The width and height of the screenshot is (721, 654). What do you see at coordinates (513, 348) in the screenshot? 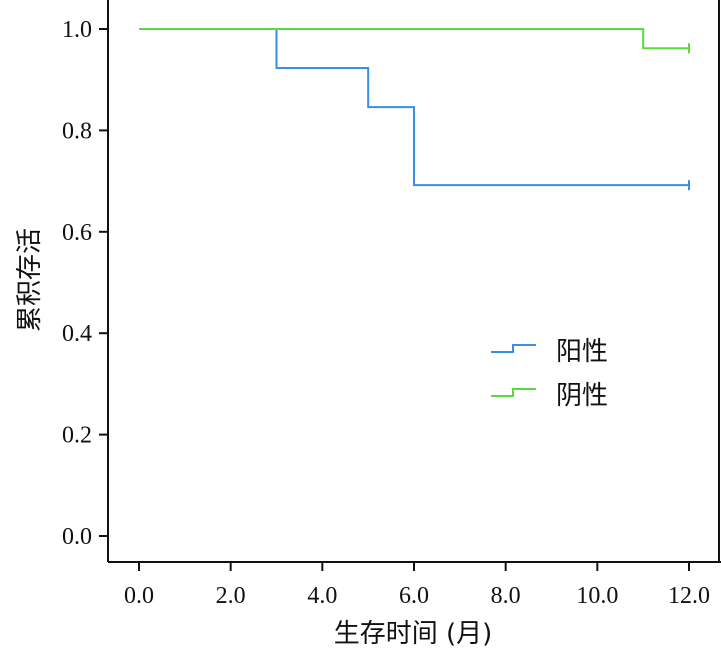
I see `legend-swatch-positive` at bounding box center [513, 348].